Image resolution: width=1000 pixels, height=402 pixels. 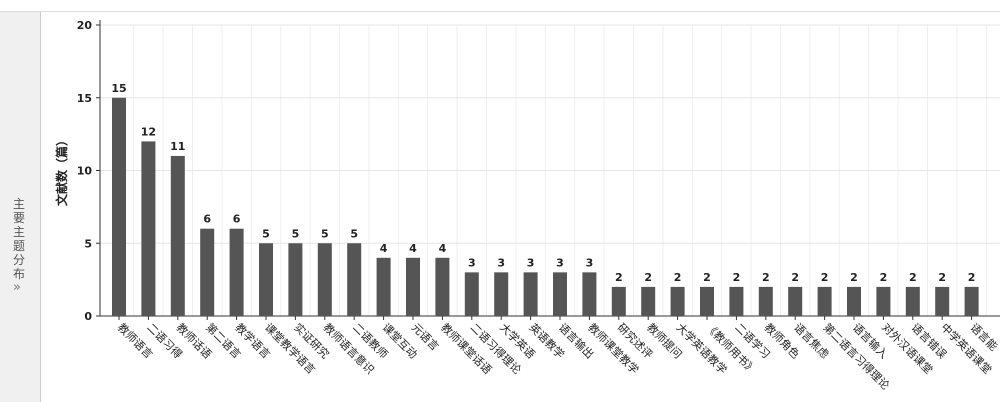 What do you see at coordinates (148, 131) in the screenshot?
I see `value-label: 12` at bounding box center [148, 131].